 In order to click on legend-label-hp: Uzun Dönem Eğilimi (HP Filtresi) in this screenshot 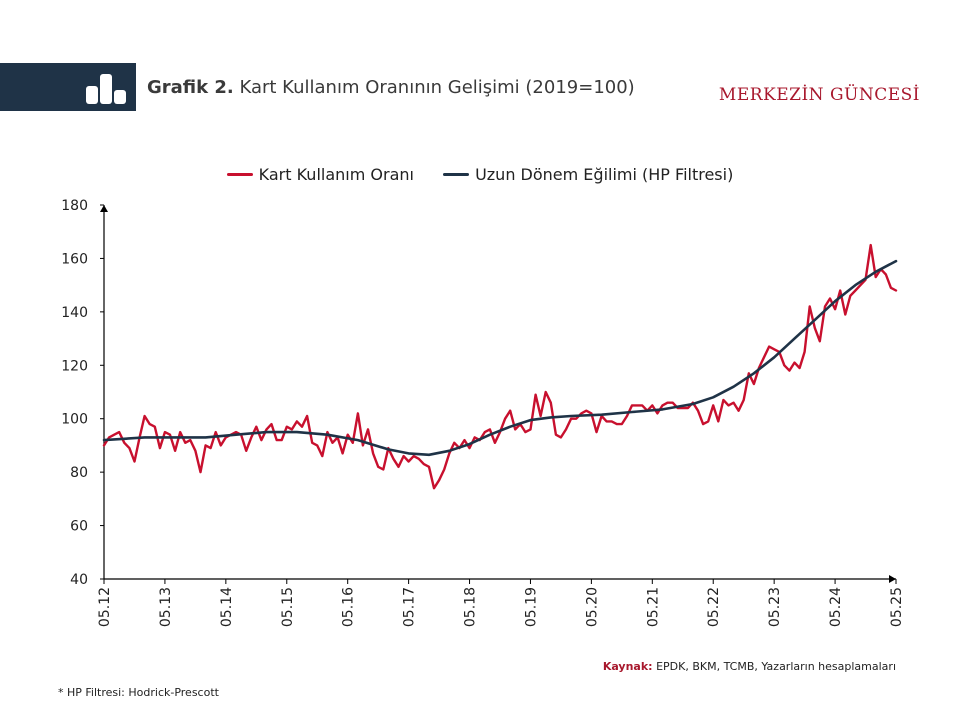, I will do `click(604, 174)`.